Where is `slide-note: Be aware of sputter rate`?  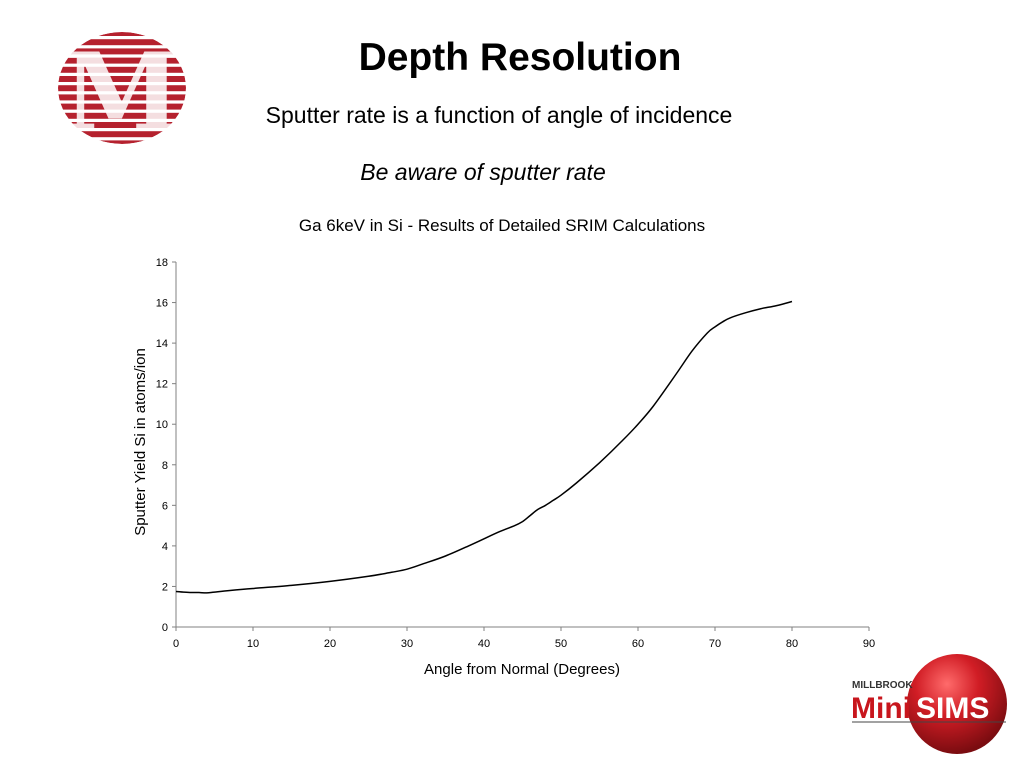 slide-note: Be aware of sputter rate is located at coordinates (483, 172).